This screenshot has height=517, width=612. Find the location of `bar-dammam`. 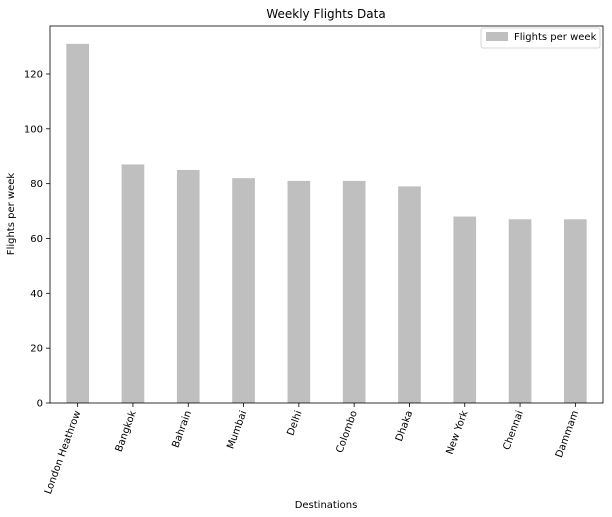

bar-dammam is located at coordinates (575, 311).